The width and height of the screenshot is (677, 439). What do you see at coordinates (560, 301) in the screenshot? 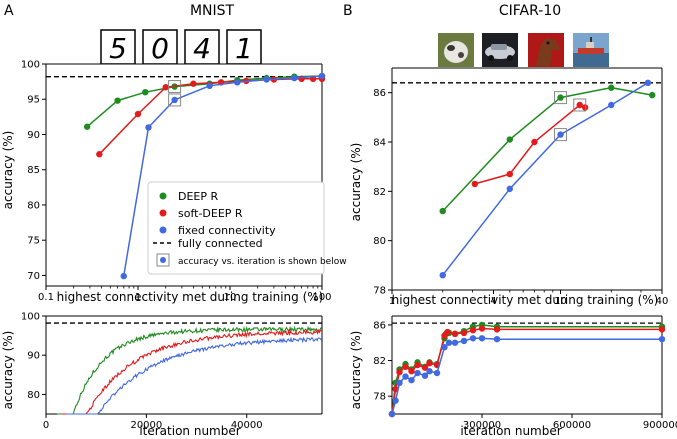
I see `x-tick-label: 10` at bounding box center [560, 301].